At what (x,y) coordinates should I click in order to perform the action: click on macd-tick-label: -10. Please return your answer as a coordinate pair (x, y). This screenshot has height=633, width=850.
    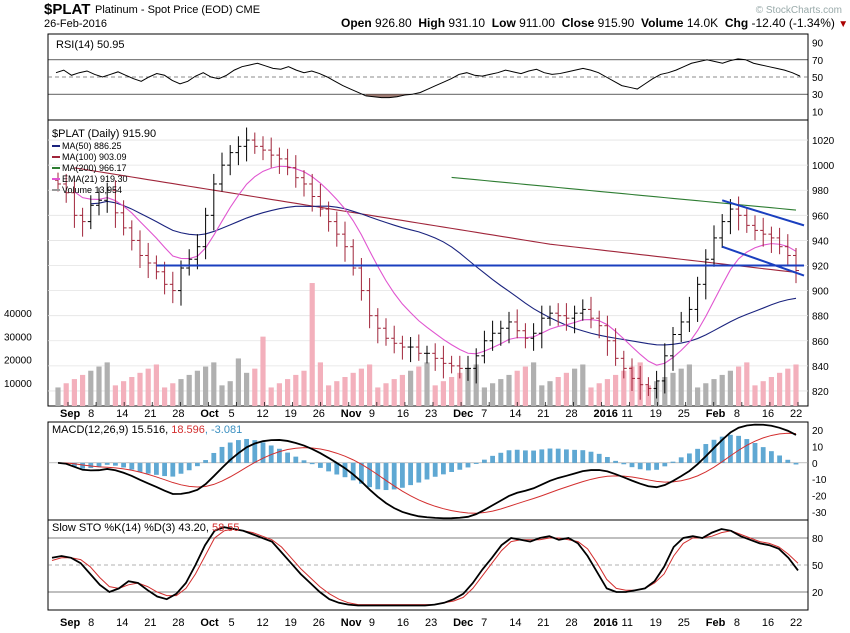
    Looking at the image, I should click on (819, 480).